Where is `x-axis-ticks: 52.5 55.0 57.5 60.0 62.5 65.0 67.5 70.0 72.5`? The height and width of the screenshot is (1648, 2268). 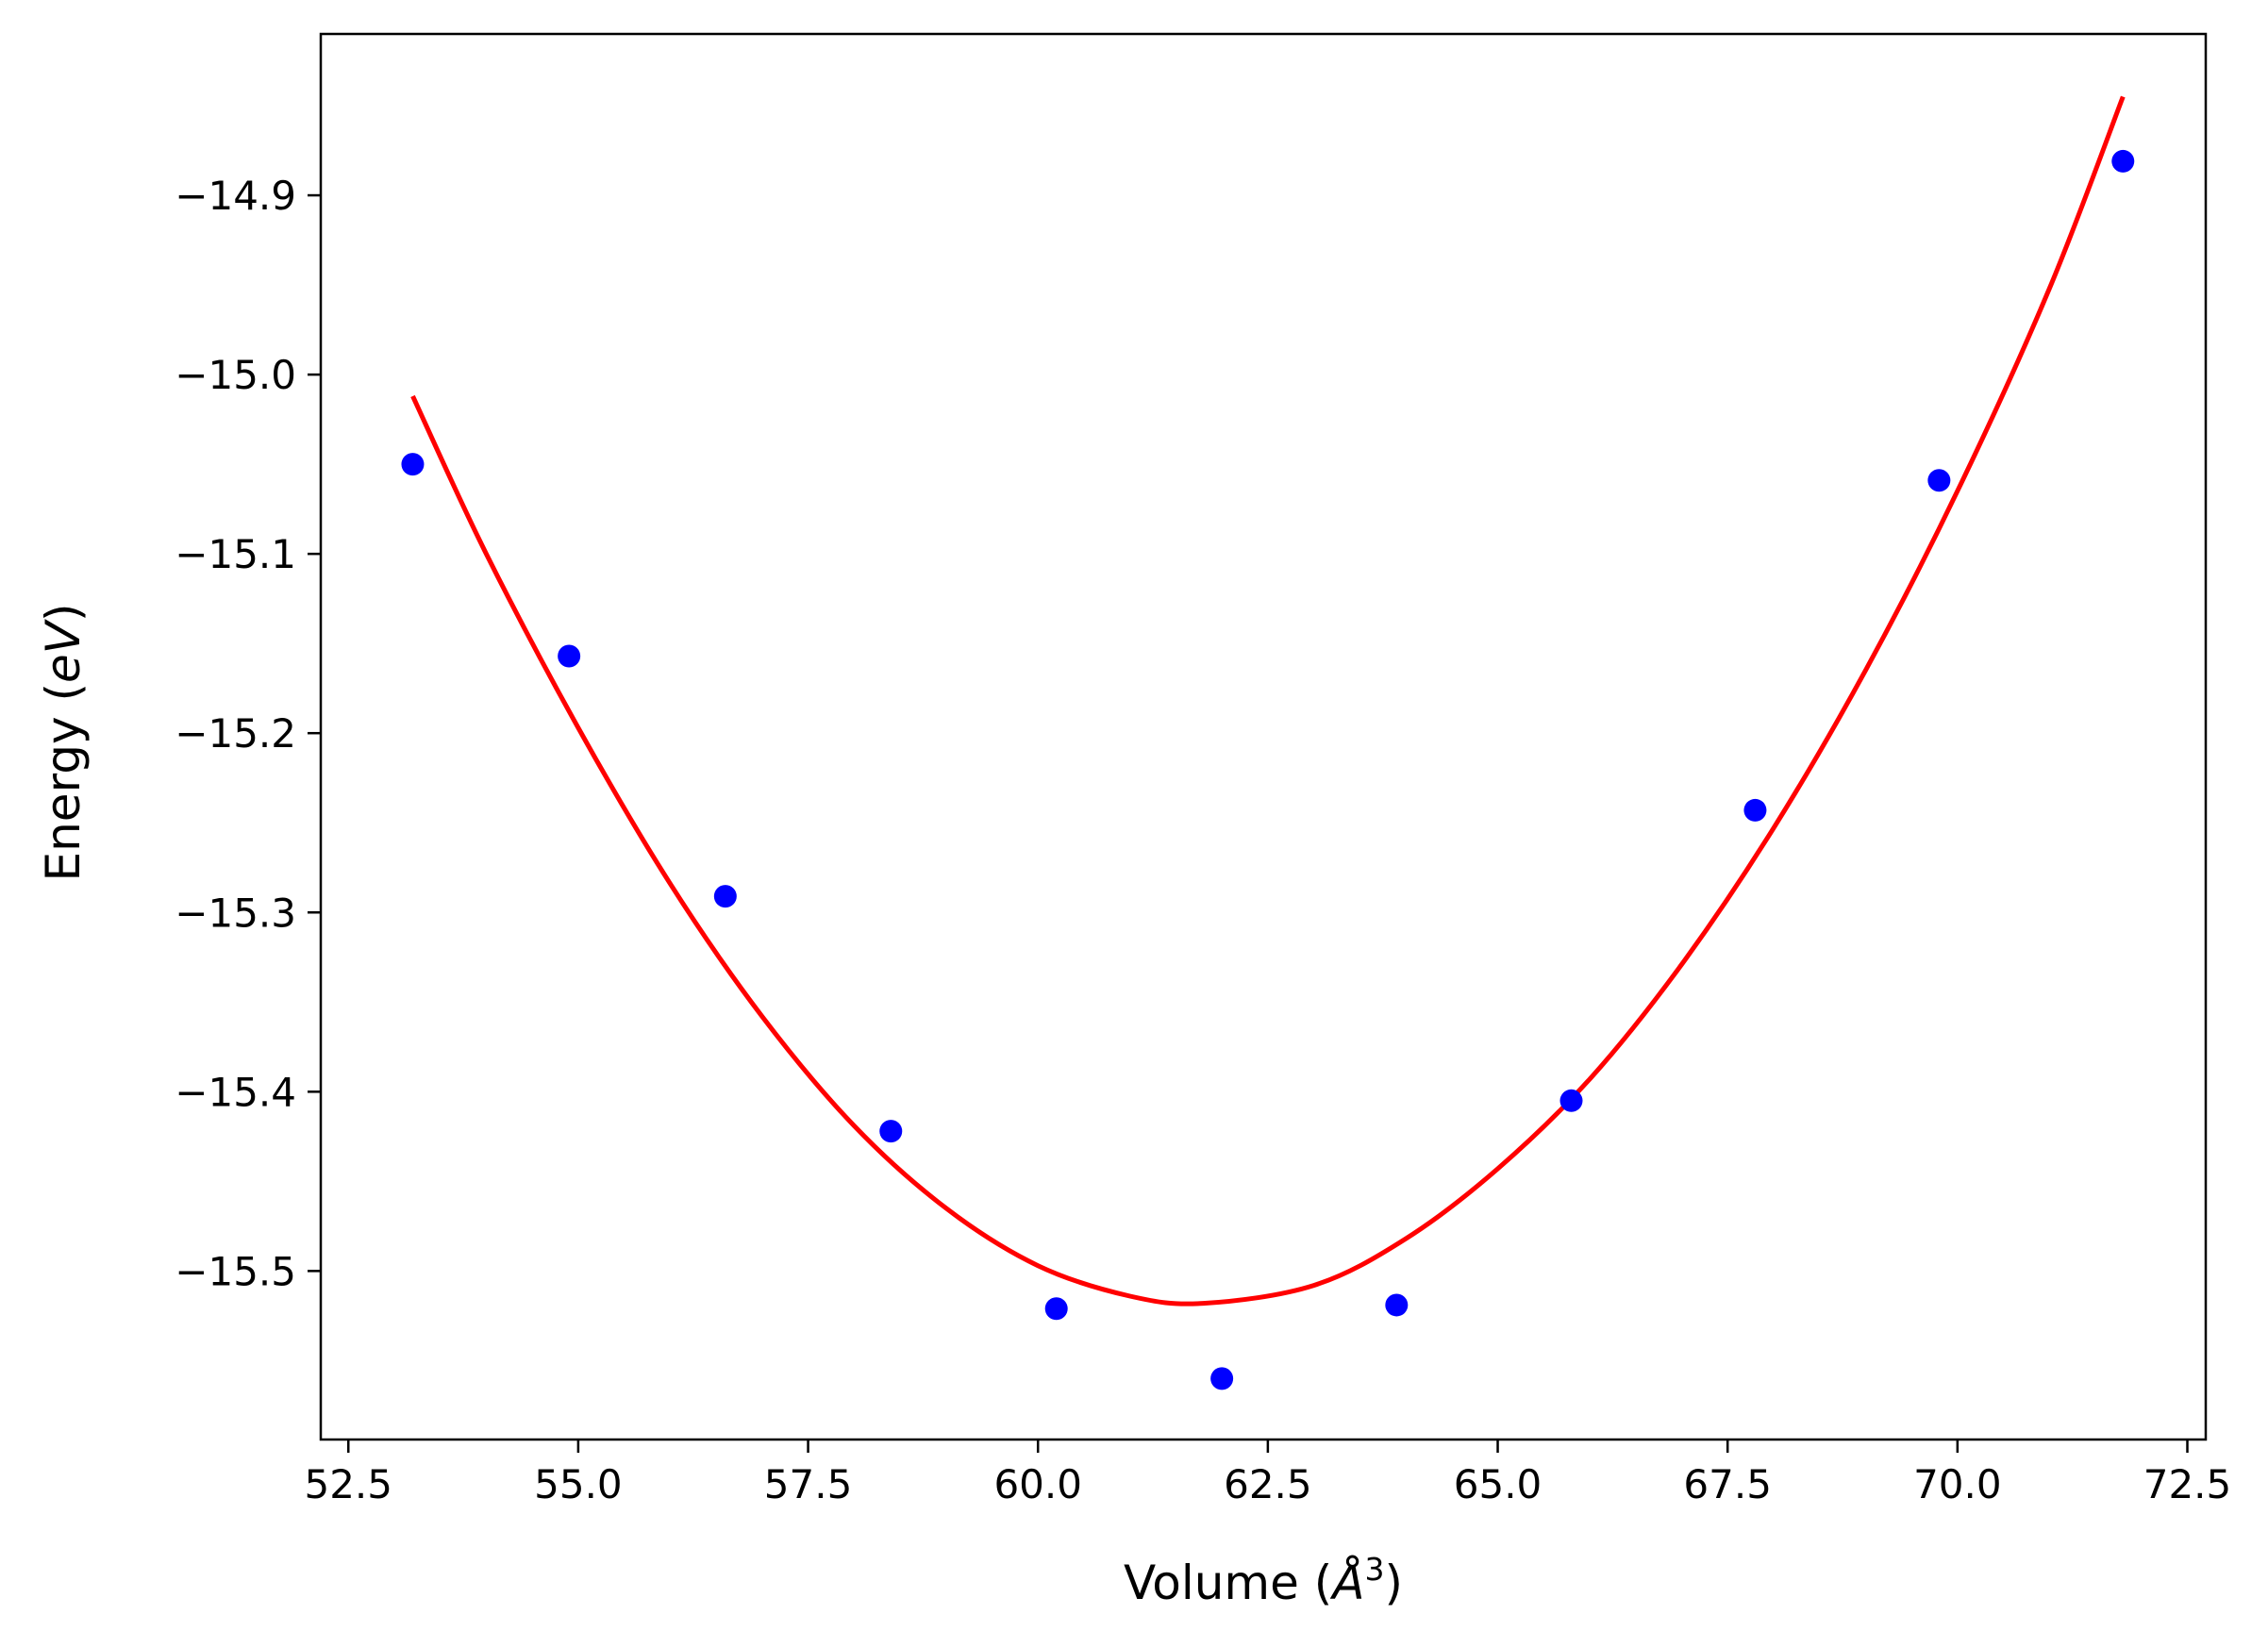 x-axis-ticks: 52.5 55.0 57.5 60.0 62.5 65.0 67.5 70.0 72.5 is located at coordinates (1268, 1473).